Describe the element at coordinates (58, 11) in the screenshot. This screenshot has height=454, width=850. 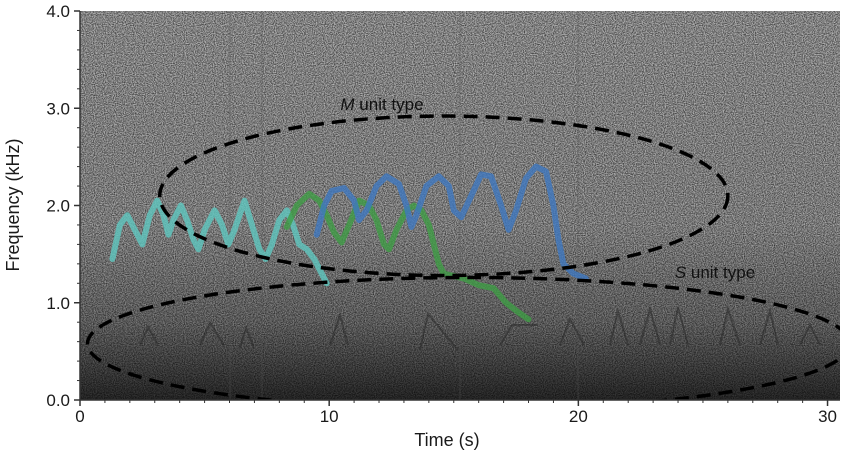
I see `y-tick-label: 4.0` at that location.